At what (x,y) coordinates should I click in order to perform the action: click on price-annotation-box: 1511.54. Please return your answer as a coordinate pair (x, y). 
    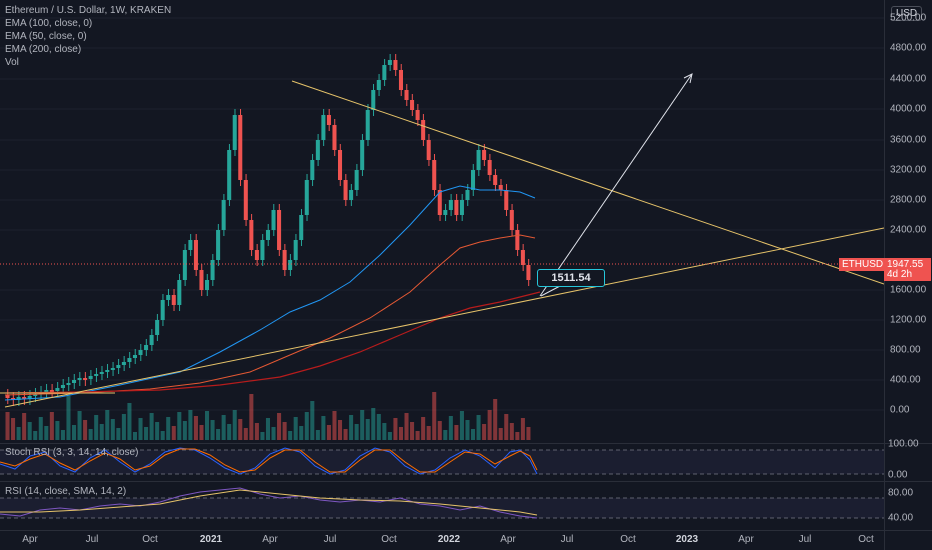
    Looking at the image, I should click on (571, 278).